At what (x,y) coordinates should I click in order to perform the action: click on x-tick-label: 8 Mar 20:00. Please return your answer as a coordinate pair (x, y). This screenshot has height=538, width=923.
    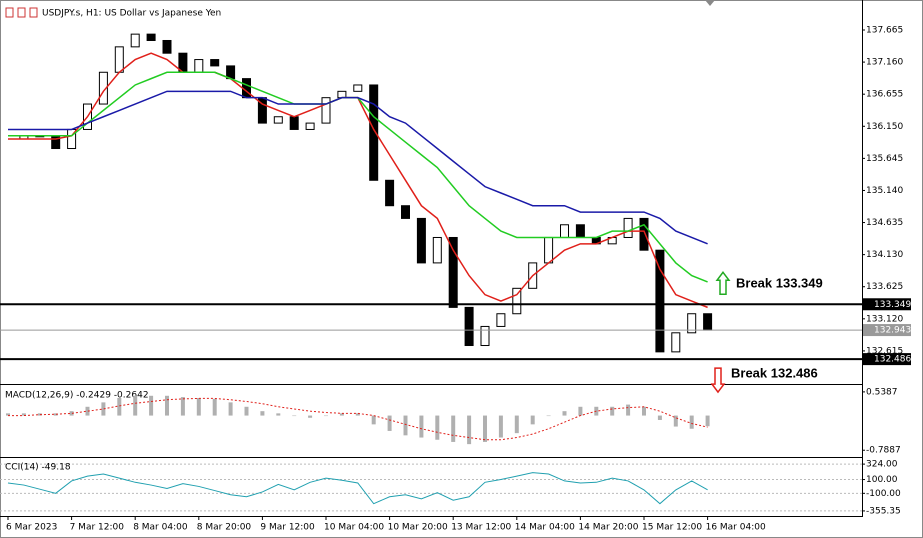
    Looking at the image, I should click on (224, 528).